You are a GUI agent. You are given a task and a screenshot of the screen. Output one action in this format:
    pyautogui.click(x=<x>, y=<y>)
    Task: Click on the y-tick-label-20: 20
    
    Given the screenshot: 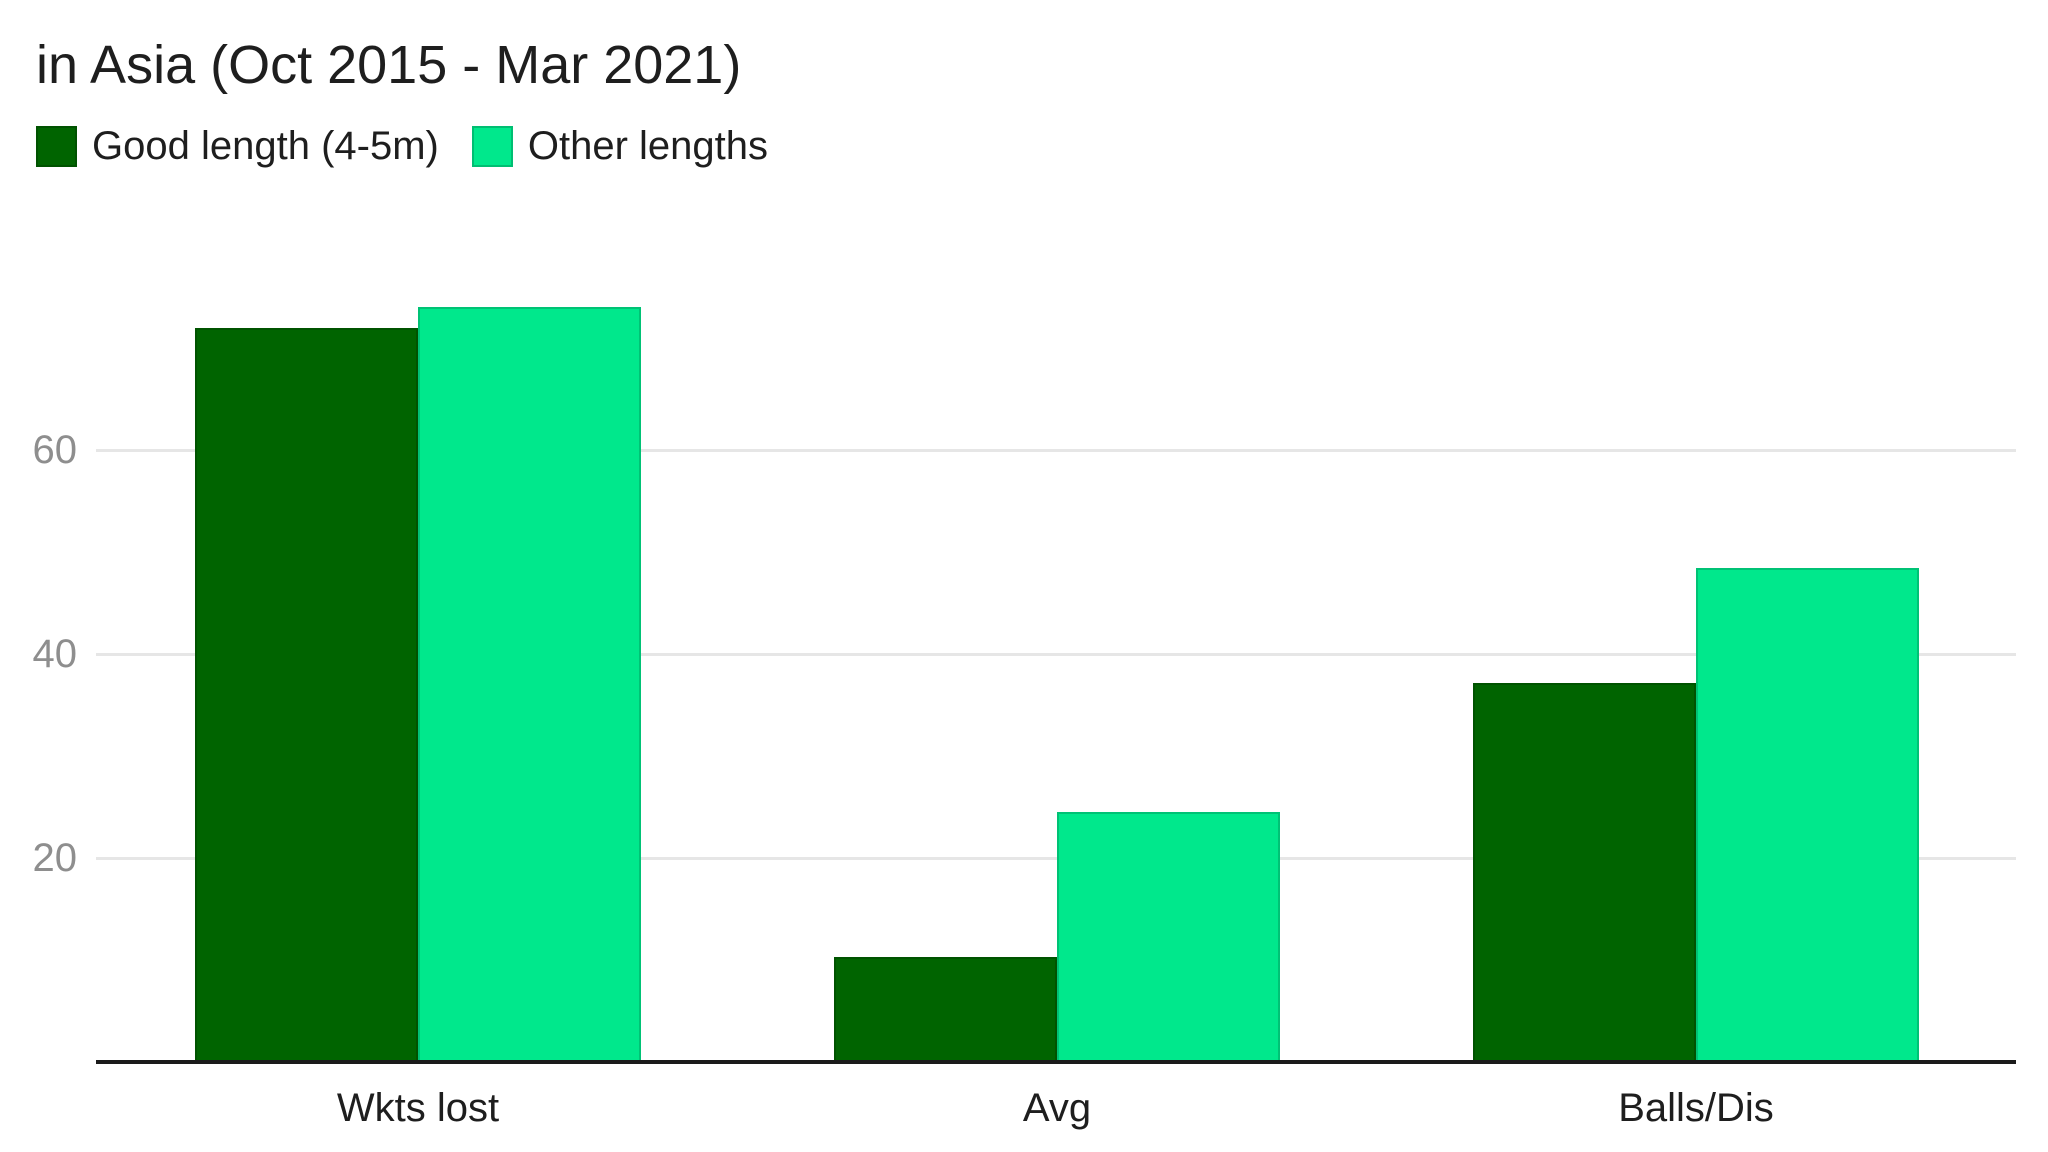 What is the action you would take?
    pyautogui.click(x=55, y=858)
    